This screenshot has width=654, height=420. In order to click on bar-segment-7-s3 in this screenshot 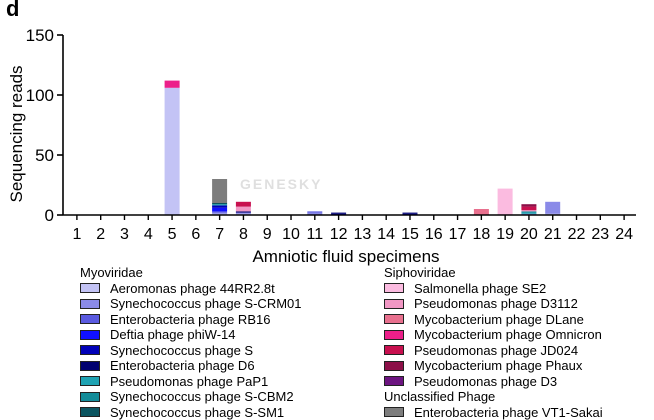, I will do `click(219, 210)`.